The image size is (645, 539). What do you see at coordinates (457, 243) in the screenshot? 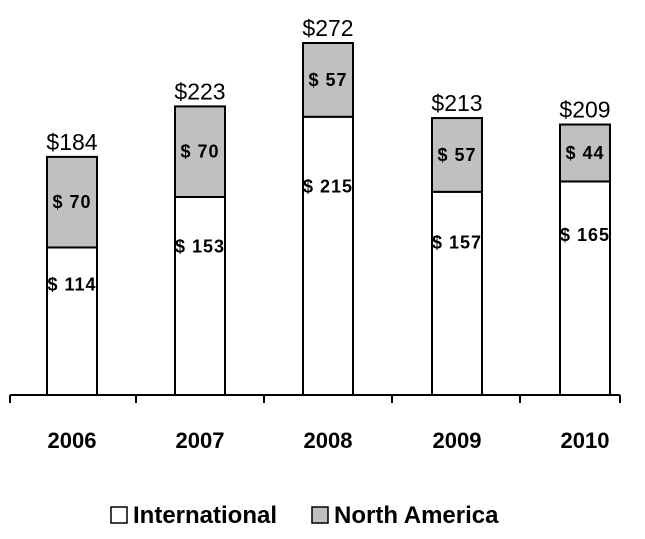
I see `label-international-2009: $ 157` at bounding box center [457, 243].